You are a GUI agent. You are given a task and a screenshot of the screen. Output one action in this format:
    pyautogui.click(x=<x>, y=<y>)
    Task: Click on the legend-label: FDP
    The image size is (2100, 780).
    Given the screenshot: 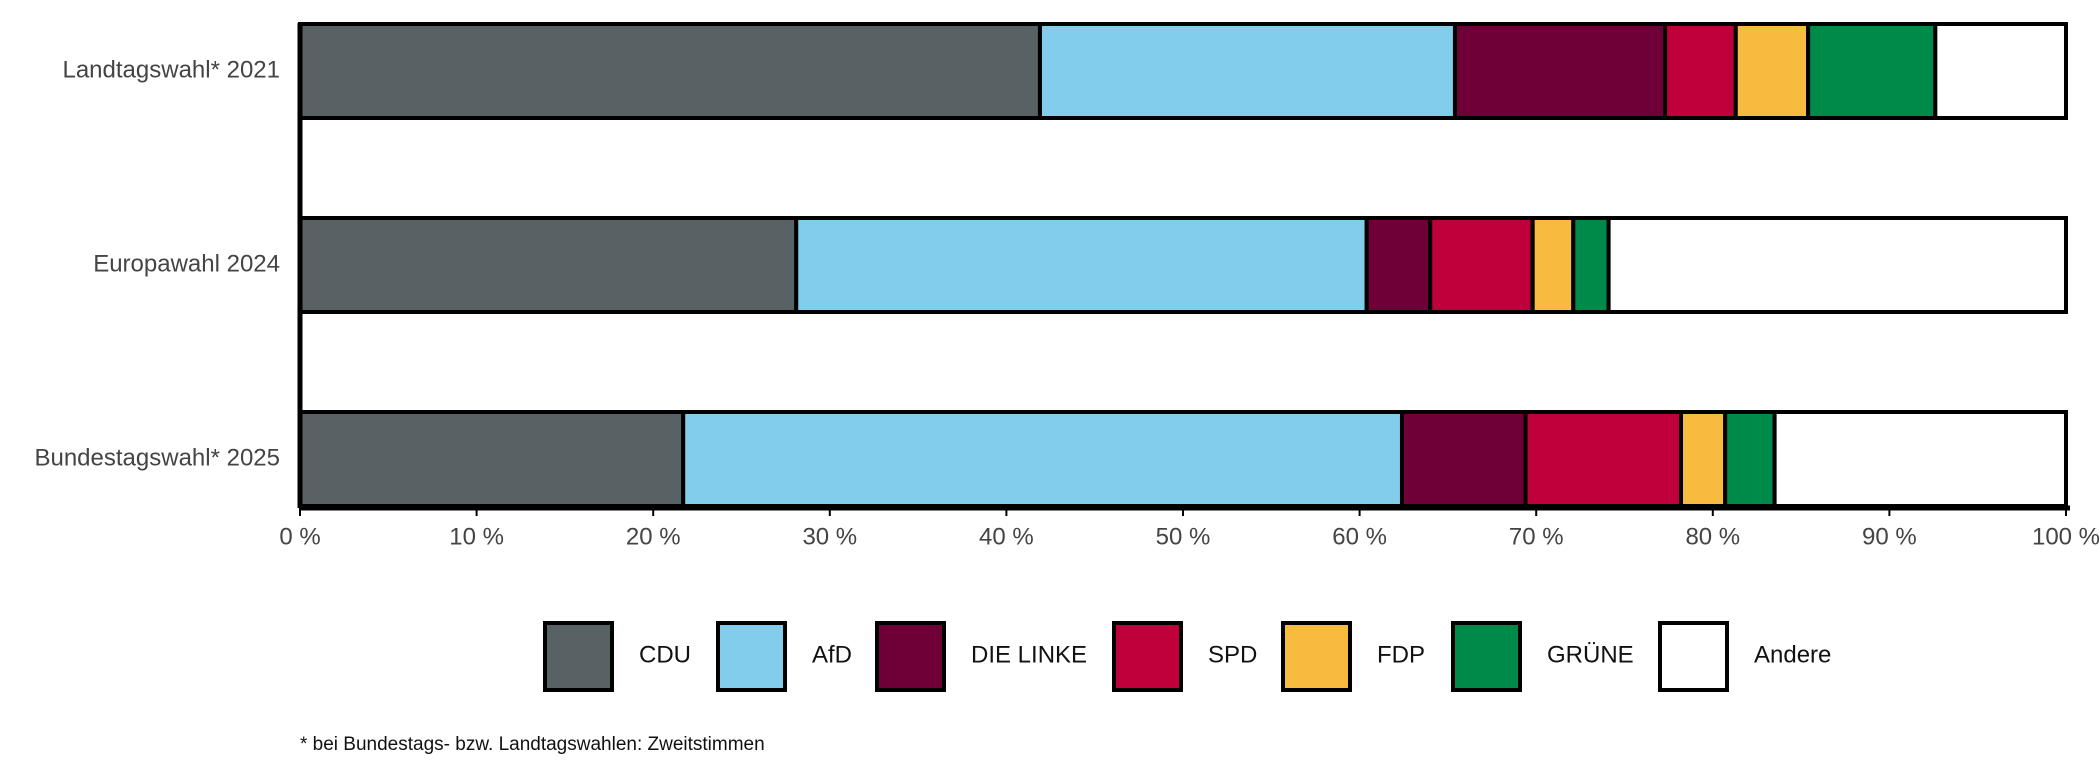 What is the action you would take?
    pyautogui.click(x=1401, y=654)
    